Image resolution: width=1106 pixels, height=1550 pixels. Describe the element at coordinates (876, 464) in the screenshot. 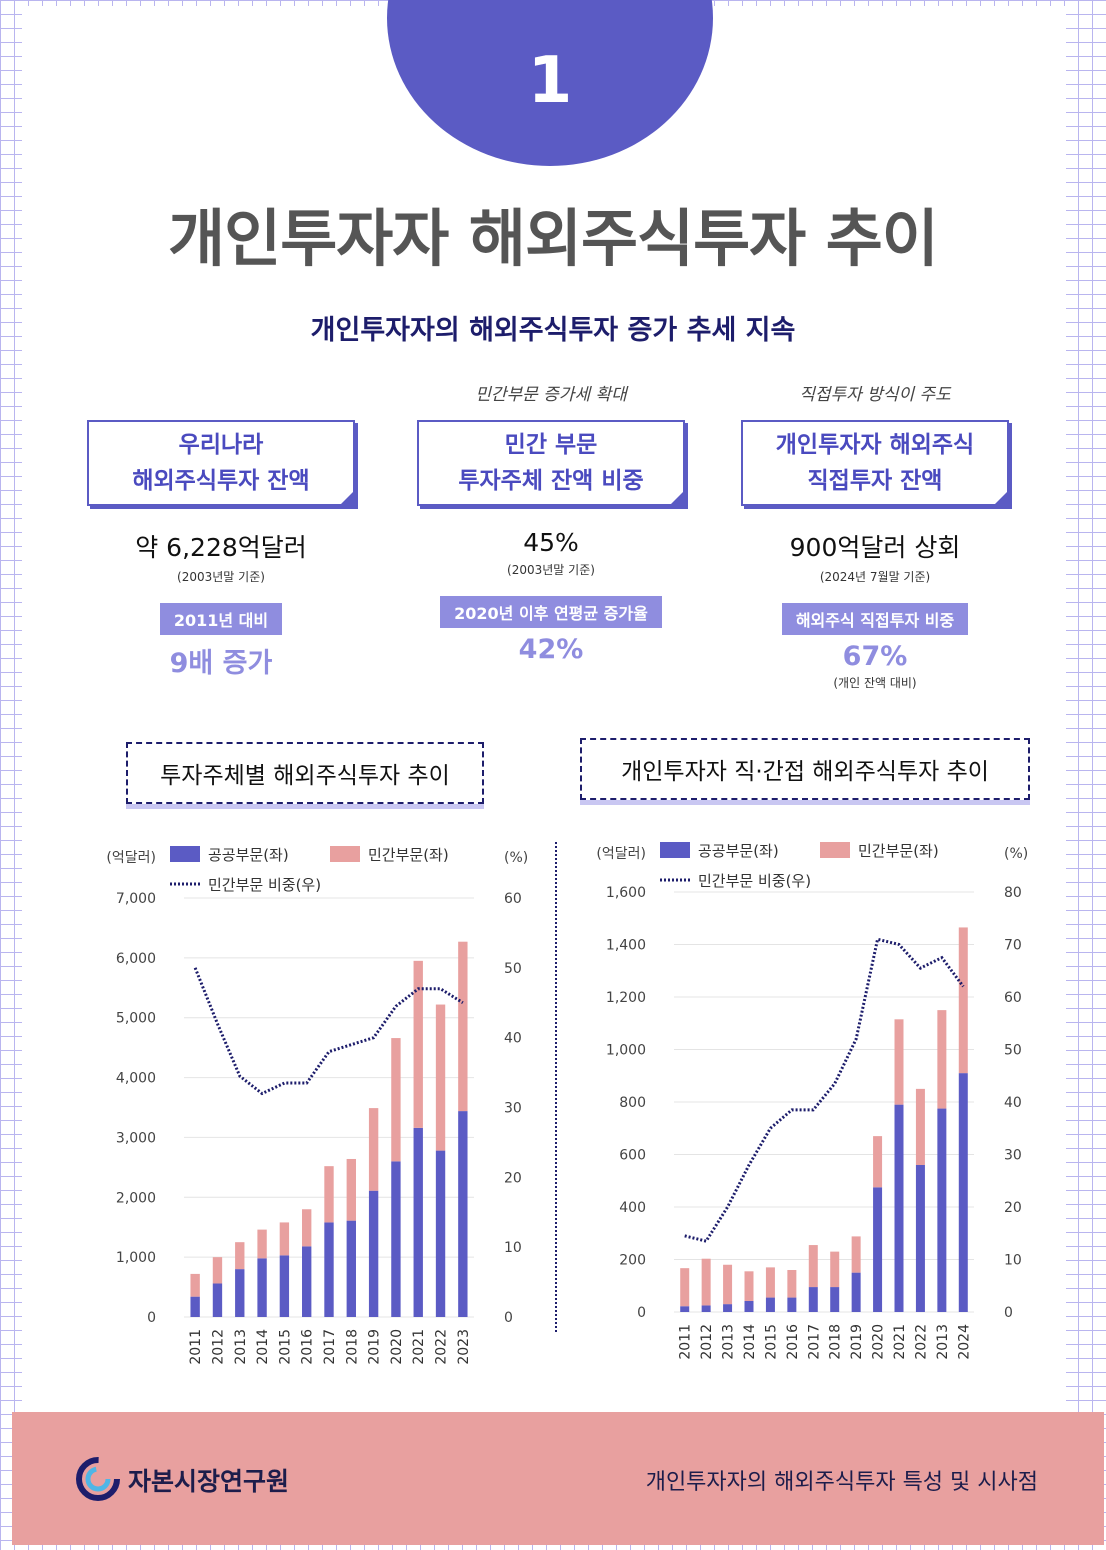

I see `stat-box: 개인투자자 해외주식 직접투자 잔액` at that location.